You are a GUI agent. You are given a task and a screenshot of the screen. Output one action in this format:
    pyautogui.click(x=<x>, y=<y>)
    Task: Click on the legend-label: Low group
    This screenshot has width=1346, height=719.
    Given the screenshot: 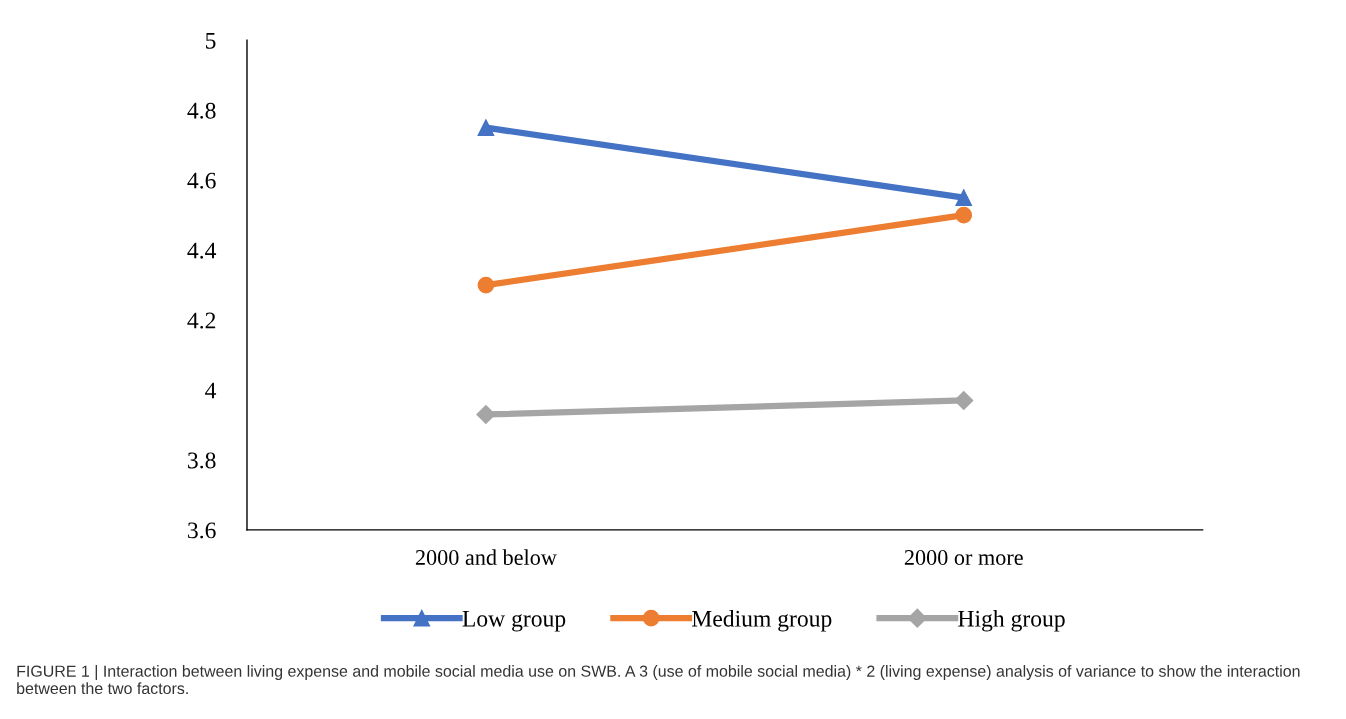 What is the action you would take?
    pyautogui.click(x=514, y=621)
    